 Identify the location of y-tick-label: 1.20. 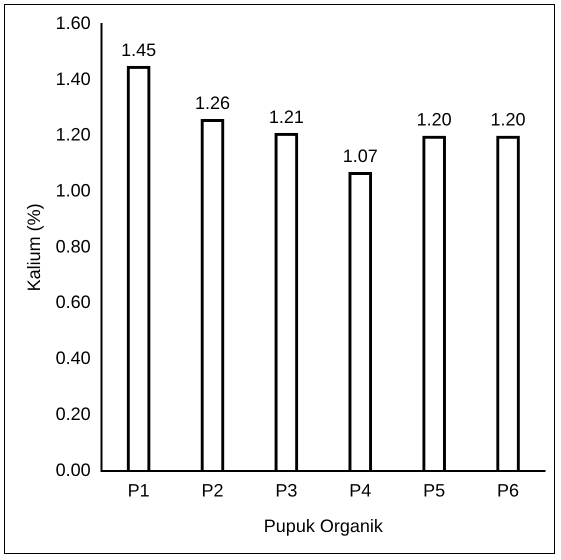
(73, 134).